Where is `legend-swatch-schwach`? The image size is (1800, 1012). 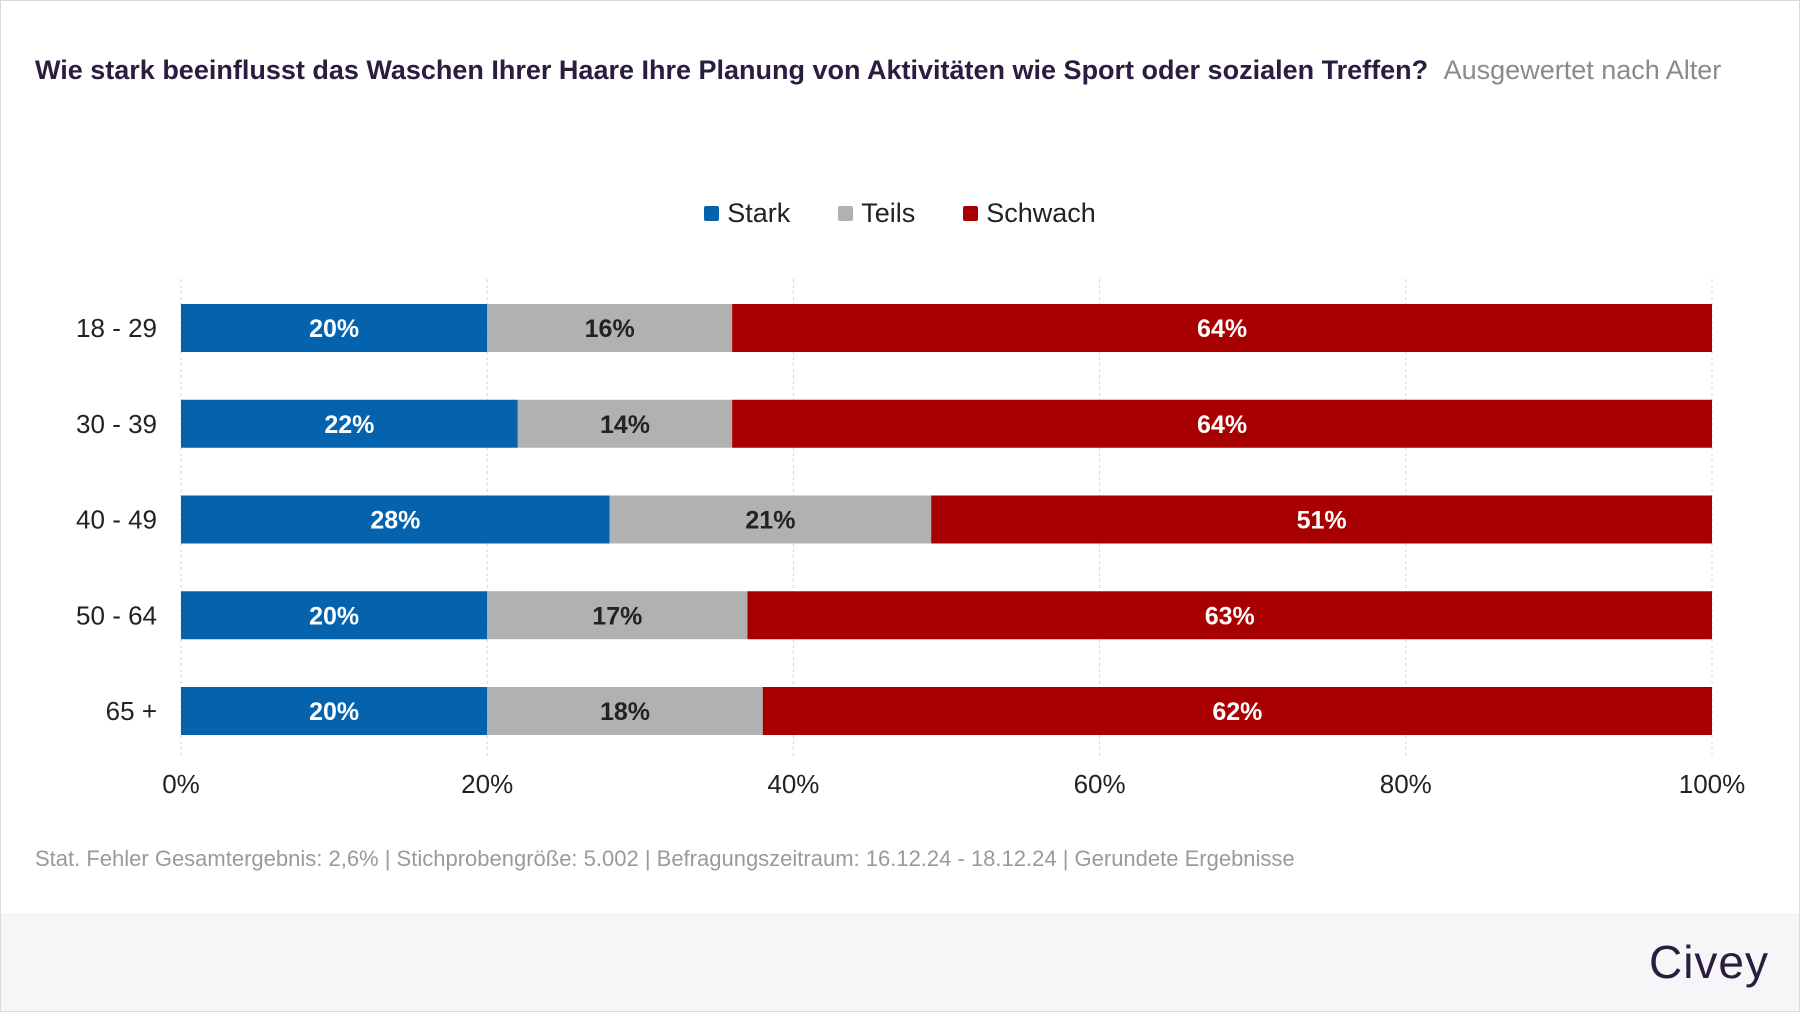
legend-swatch-schwach is located at coordinates (971, 213).